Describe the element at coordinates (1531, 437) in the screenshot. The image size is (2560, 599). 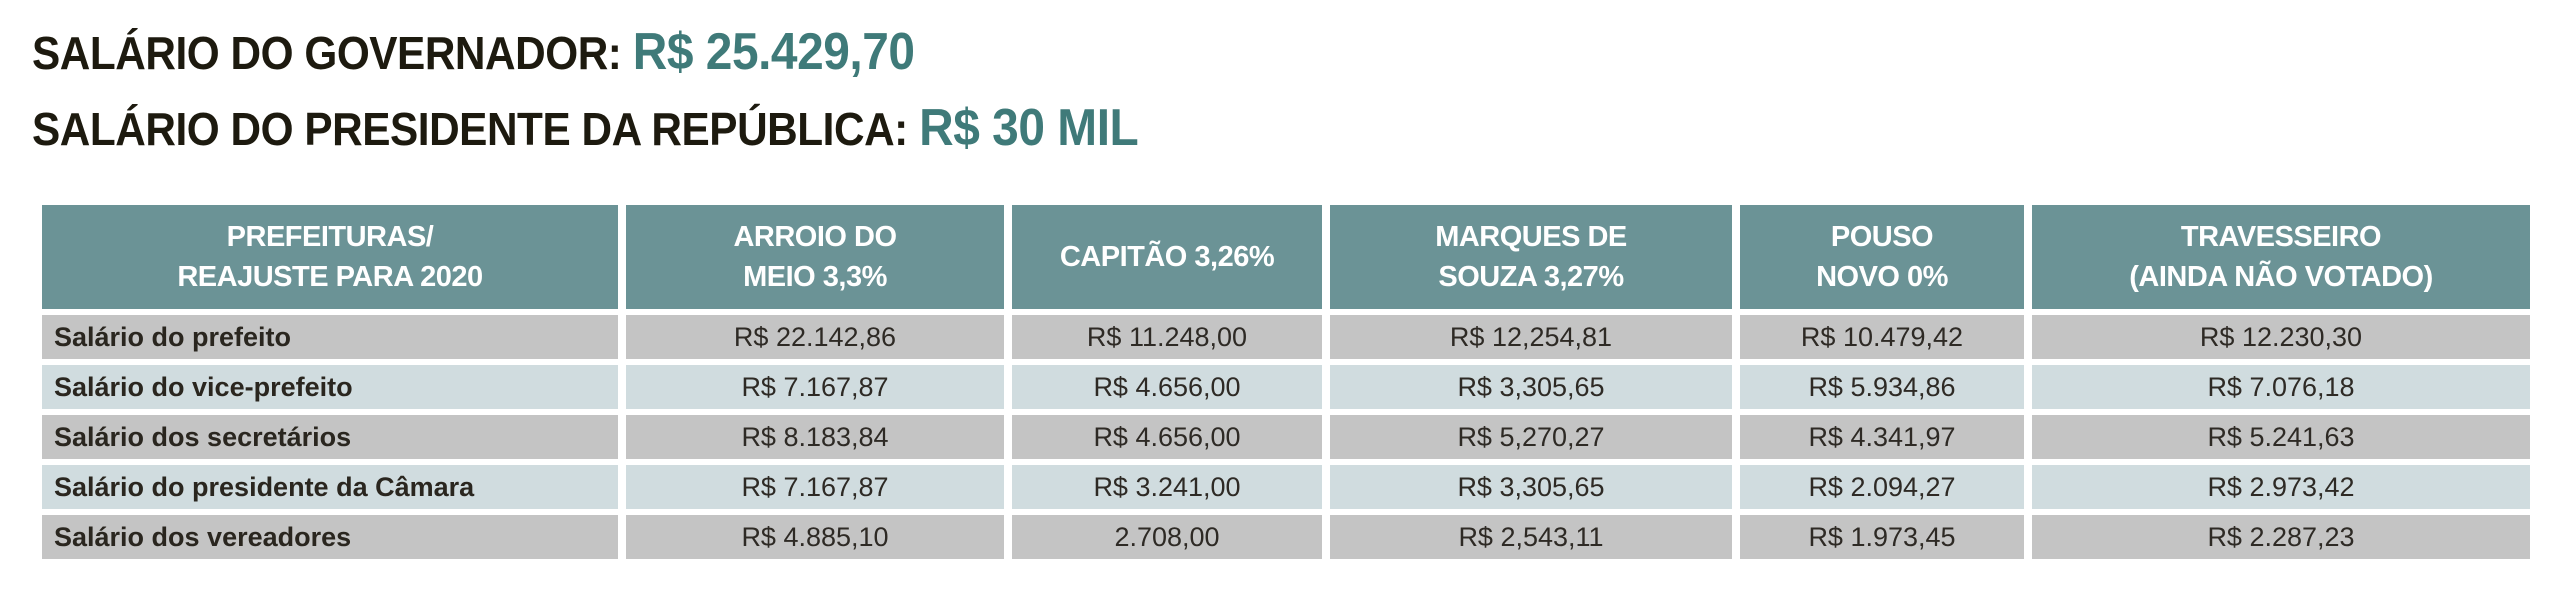
I see `salary-cell: R$ 5,270,27` at that location.